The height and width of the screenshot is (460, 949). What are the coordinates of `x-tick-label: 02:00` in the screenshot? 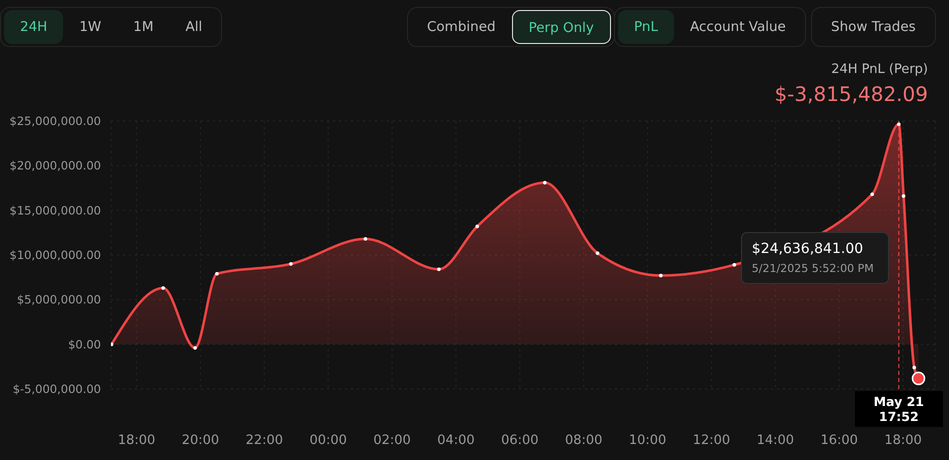 It's located at (392, 440).